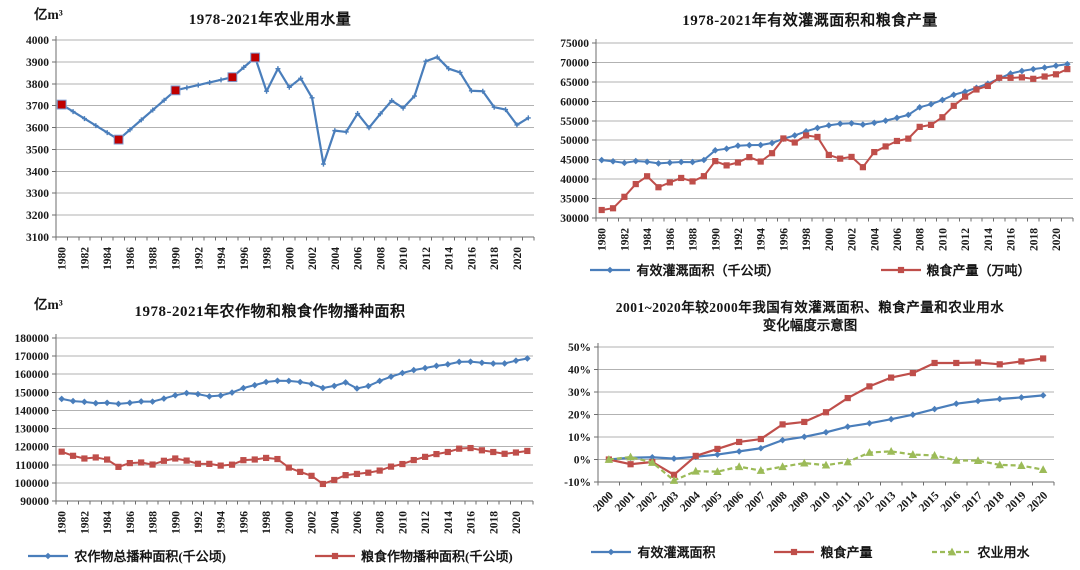  What do you see at coordinates (810, 551) in the screenshot?
I see `legend-change-rate: 有效灌溉面积 粮食产量 农业用水` at bounding box center [810, 551].